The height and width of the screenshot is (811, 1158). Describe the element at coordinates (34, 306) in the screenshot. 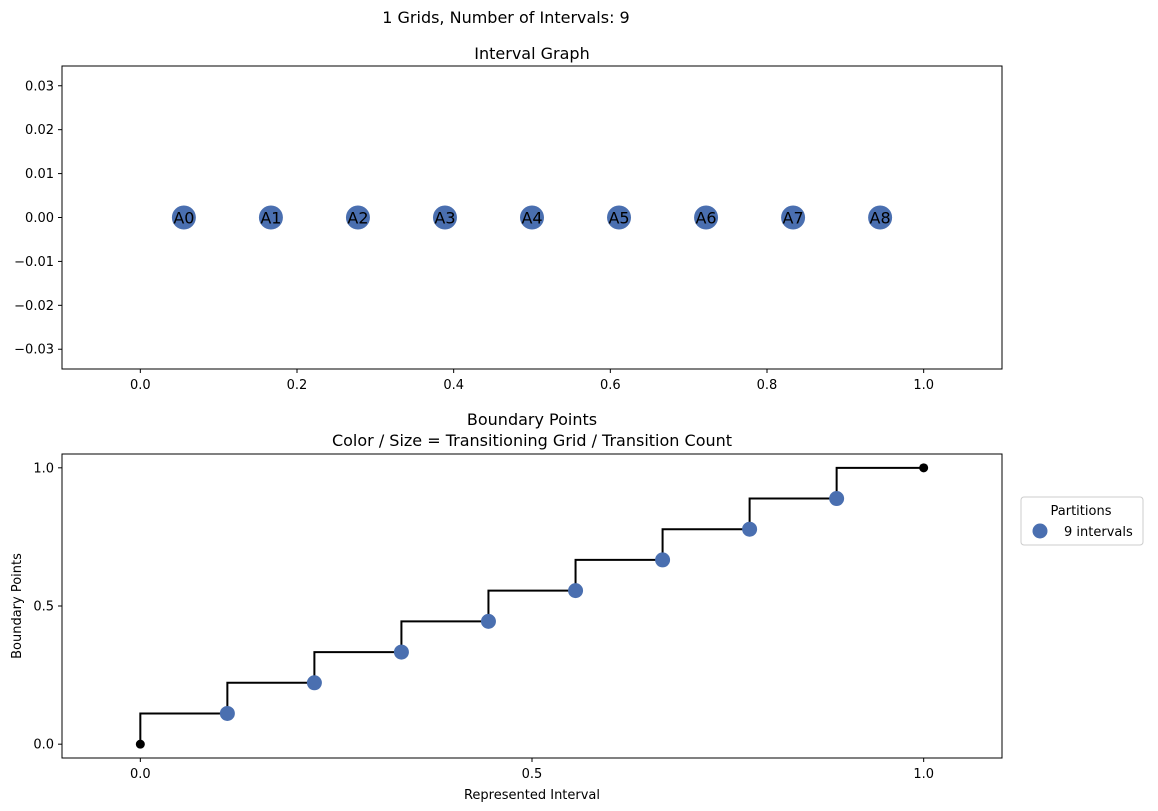

I see `interval-graph-y-tick-label: −0.02` at that location.